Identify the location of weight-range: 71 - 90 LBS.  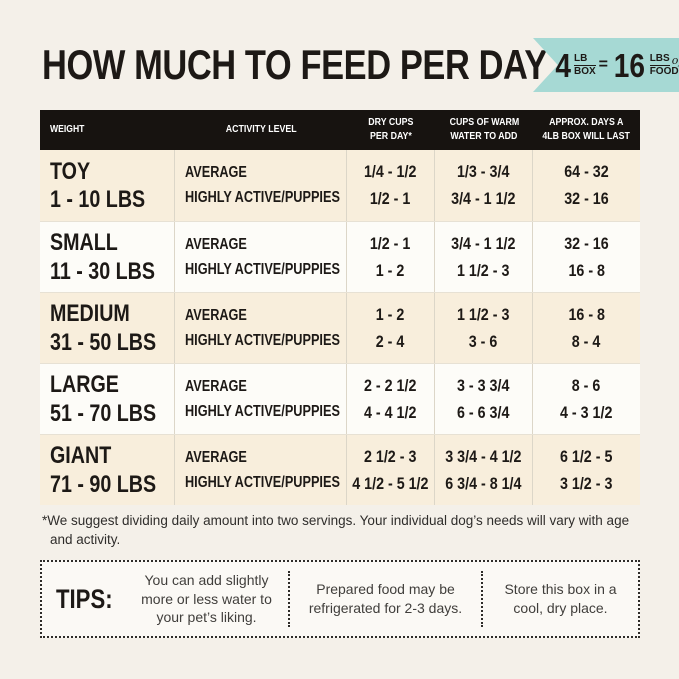
(103, 484).